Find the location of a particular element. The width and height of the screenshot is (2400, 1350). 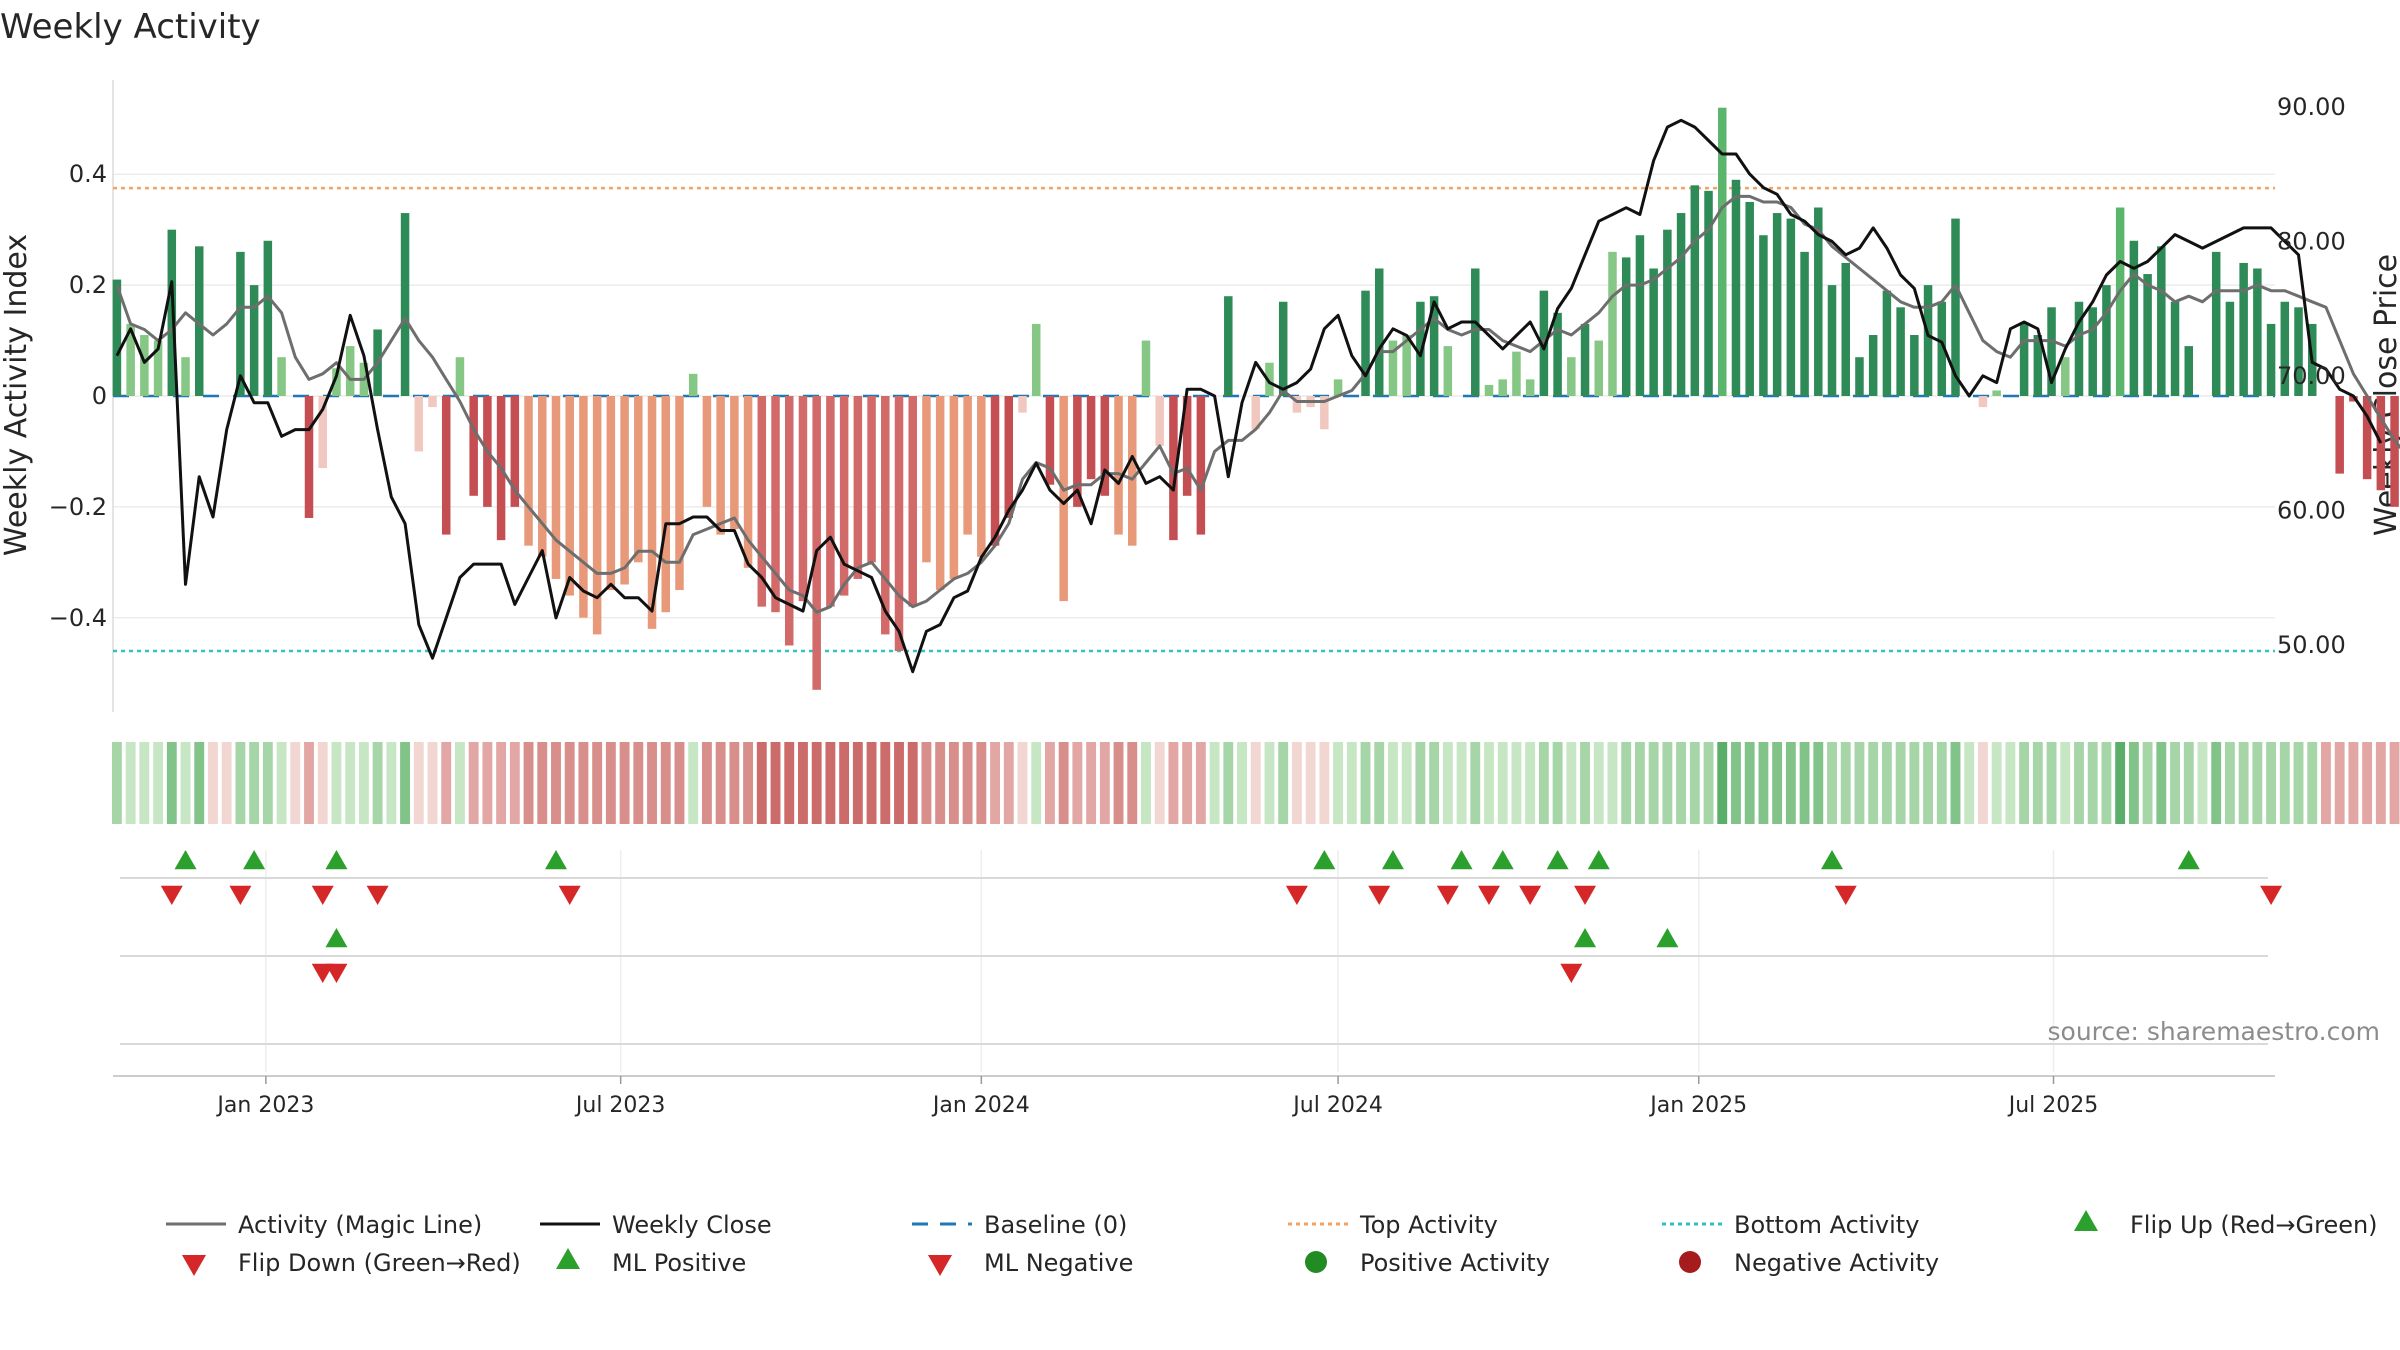

legend-swatch is located at coordinates (940, 1265).